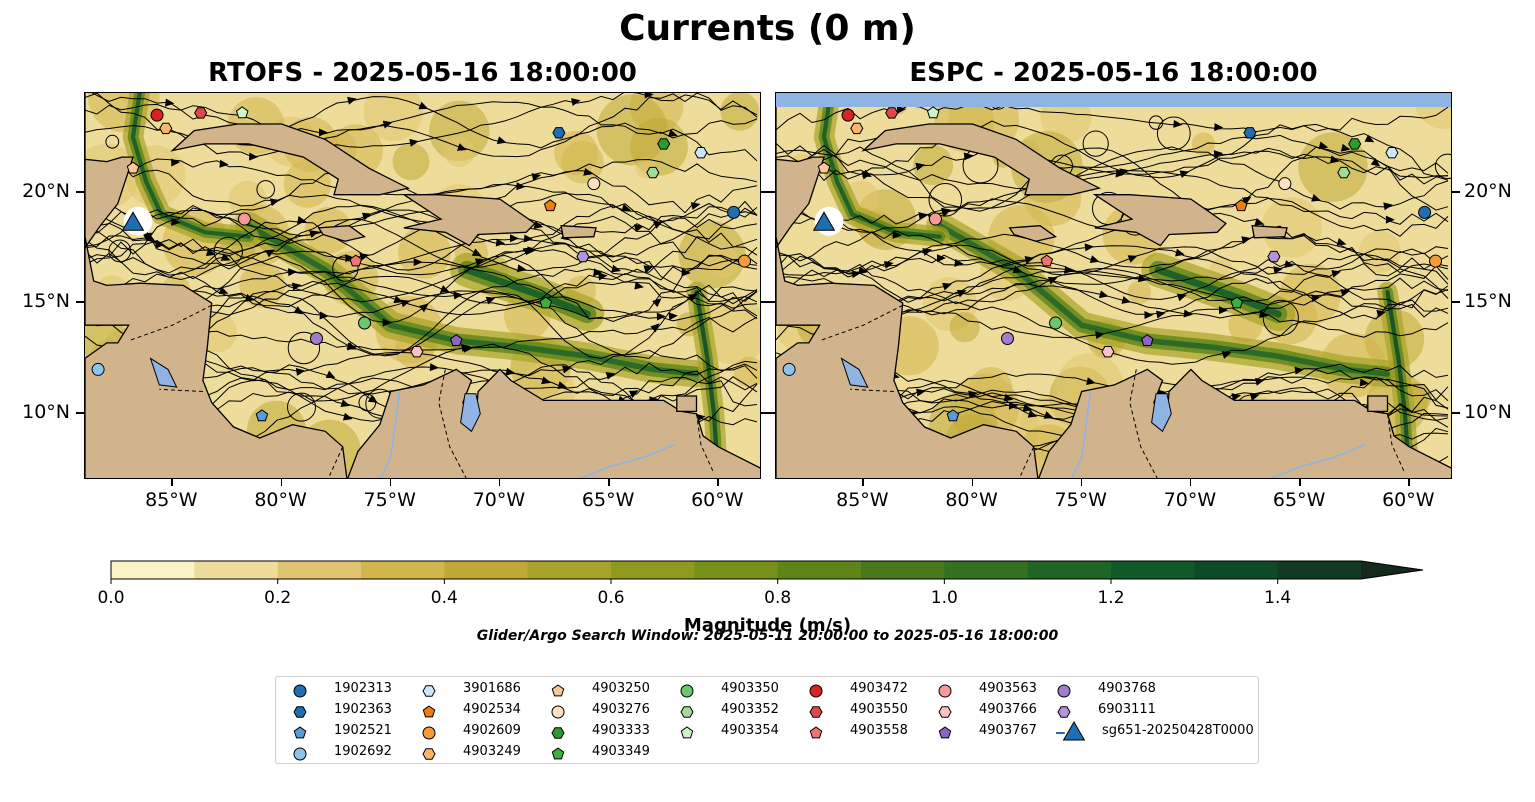 The image size is (1535, 802). I want to click on legend-label: 4903250, so click(621, 688).